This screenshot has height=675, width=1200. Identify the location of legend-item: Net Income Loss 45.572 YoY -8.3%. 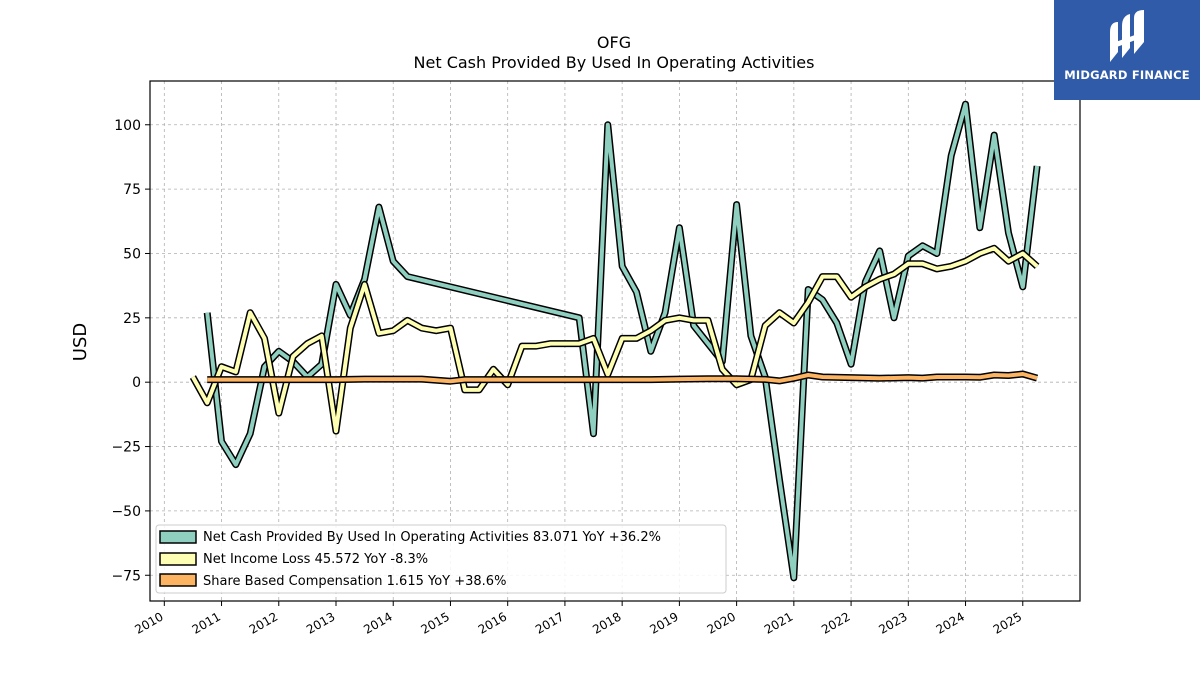
(293, 559).